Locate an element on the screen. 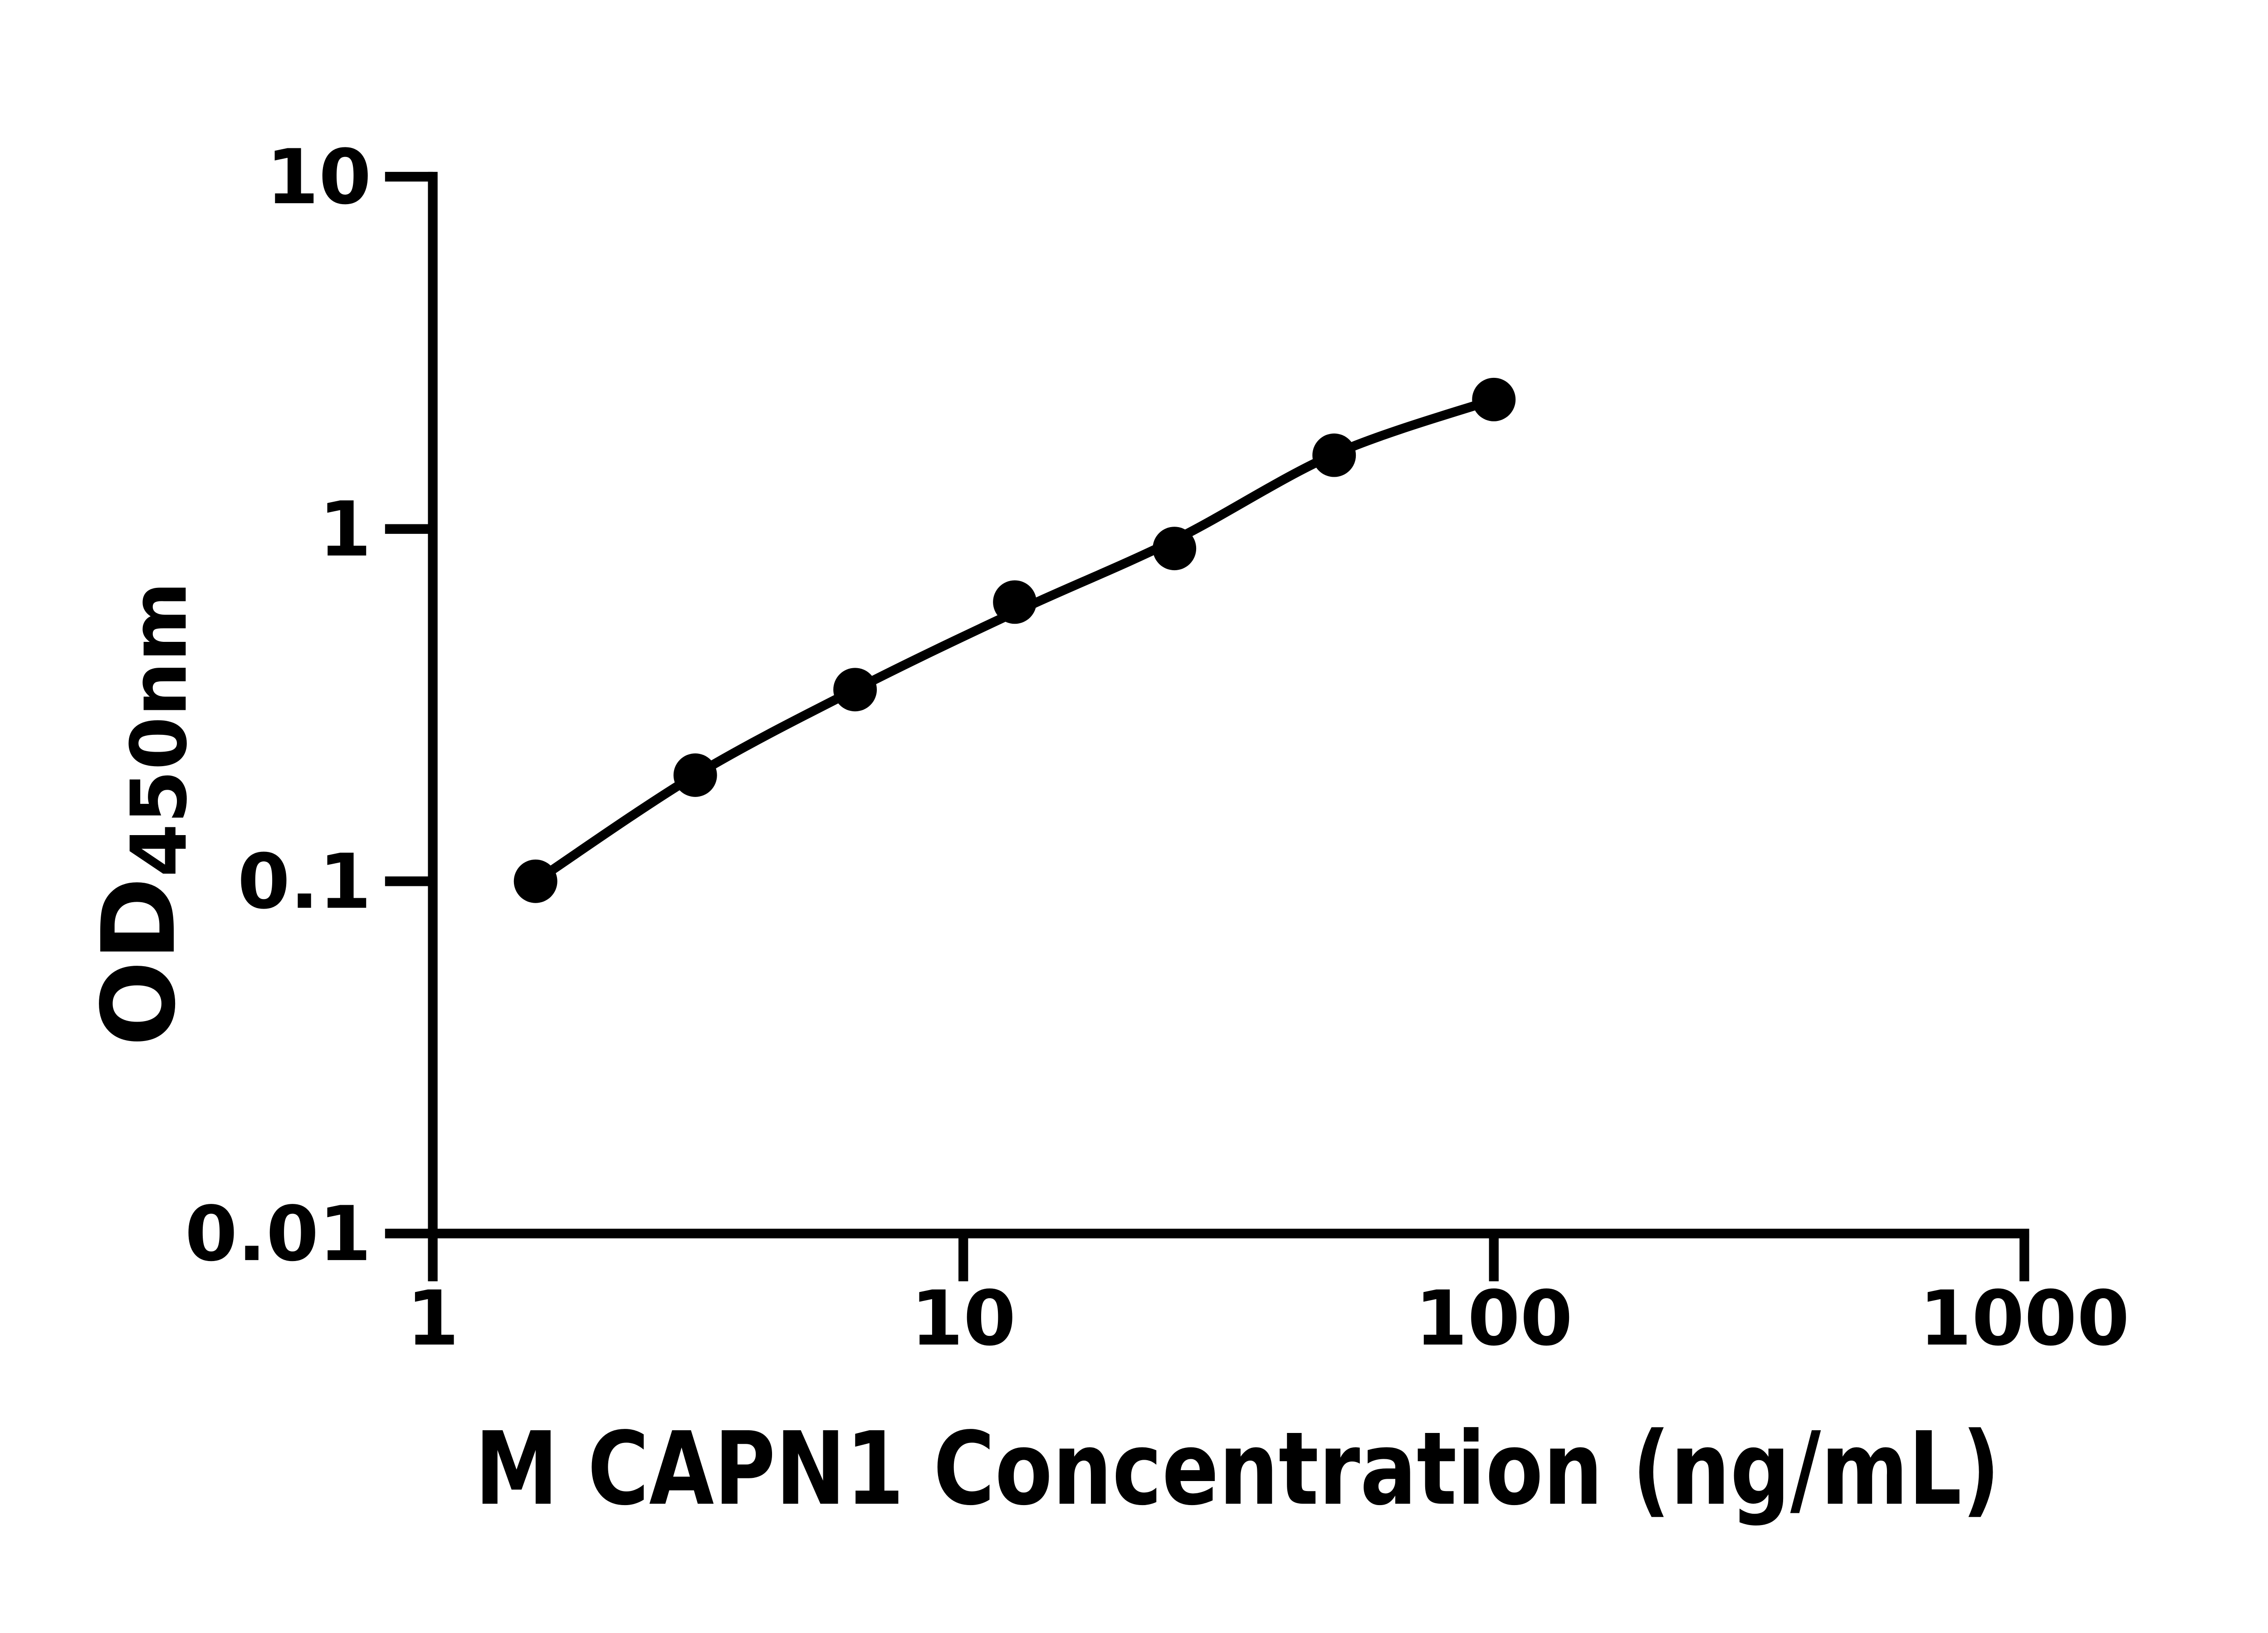 The image size is (2268, 1633). y-tick-label: 1 is located at coordinates (345, 529).